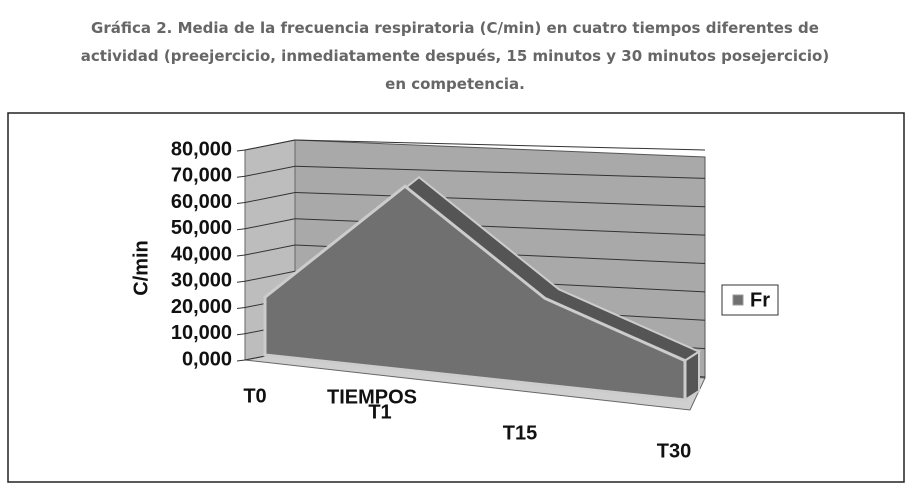 Image resolution: width=911 pixels, height=487 pixels. What do you see at coordinates (201, 333) in the screenshot?
I see `y-tick-label: 10,000` at bounding box center [201, 333].